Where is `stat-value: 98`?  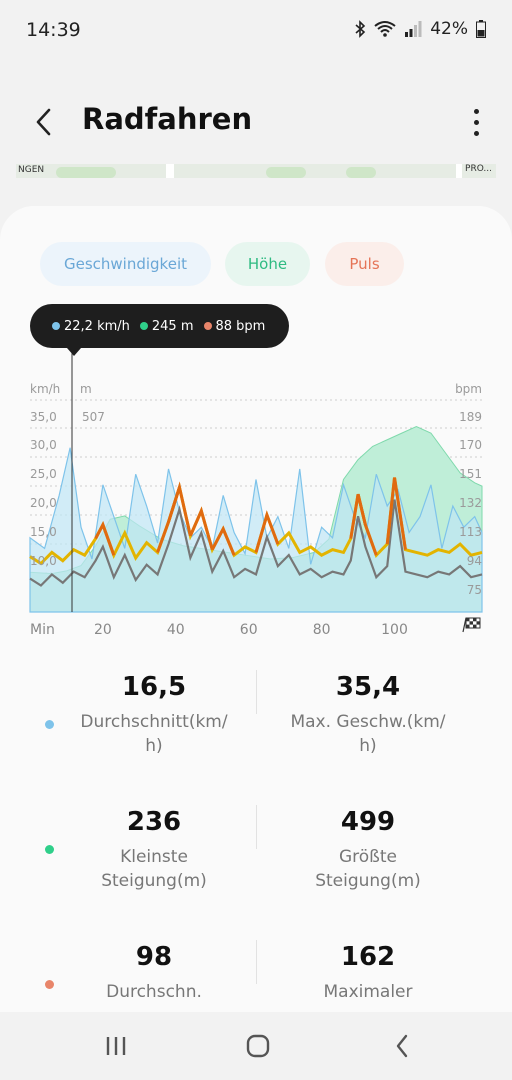 stat-value: 98 is located at coordinates (154, 957).